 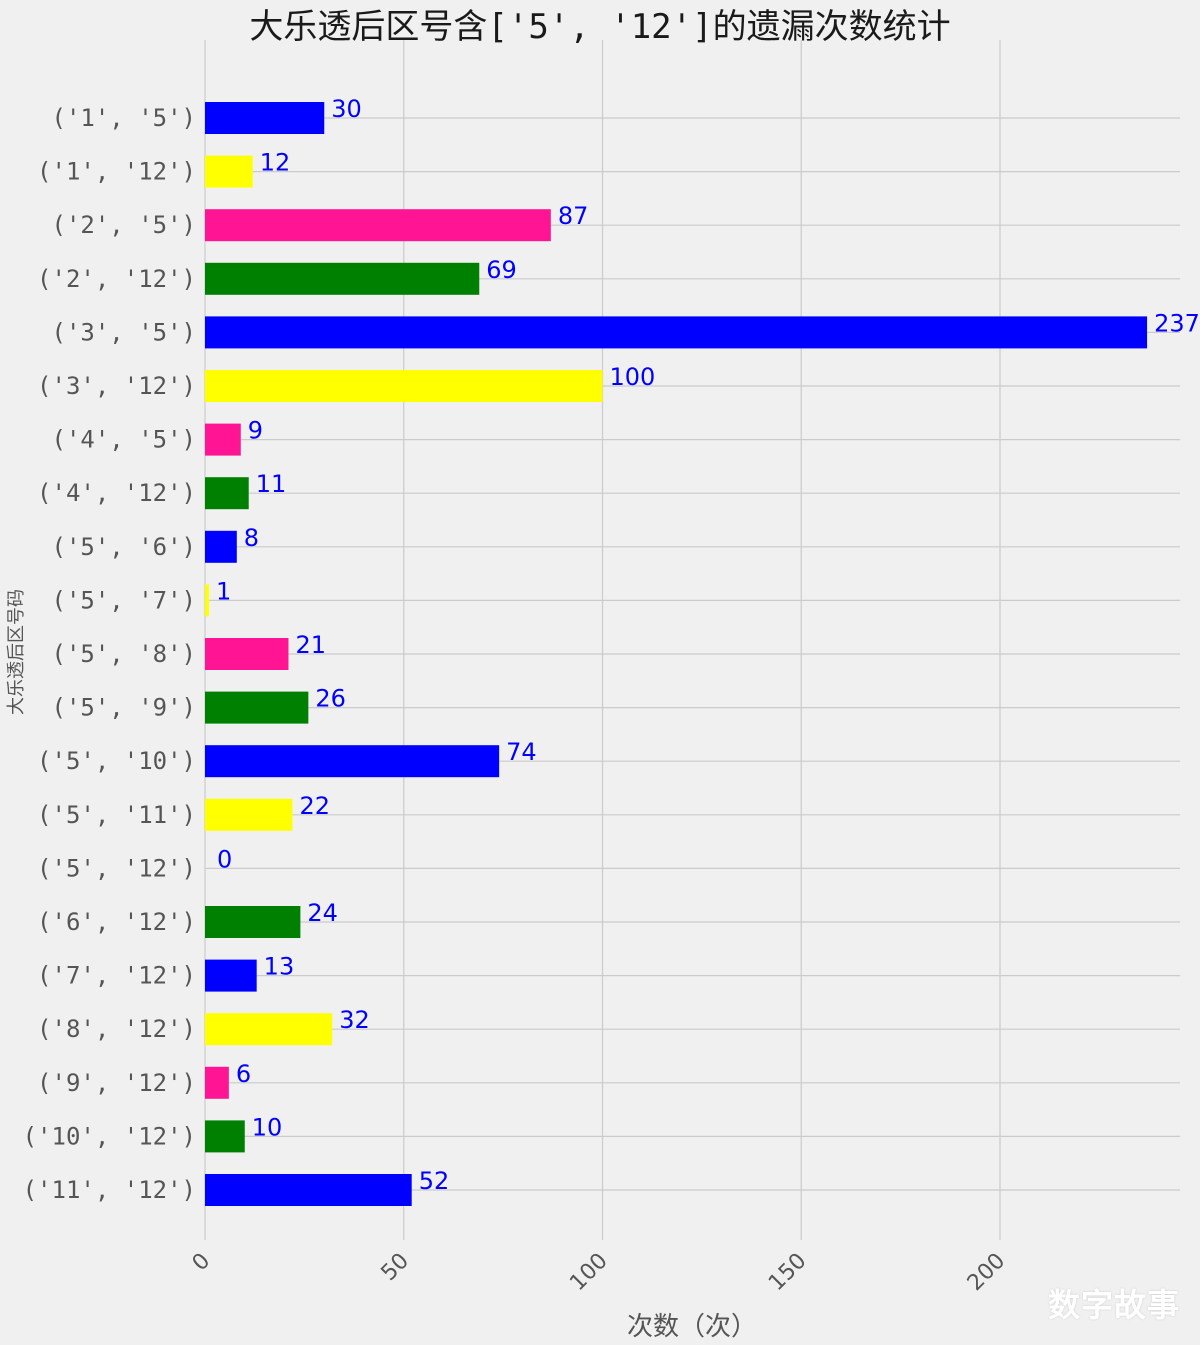 I want to click on y-tick-label: ('5', '7'), so click(x=124, y=600).